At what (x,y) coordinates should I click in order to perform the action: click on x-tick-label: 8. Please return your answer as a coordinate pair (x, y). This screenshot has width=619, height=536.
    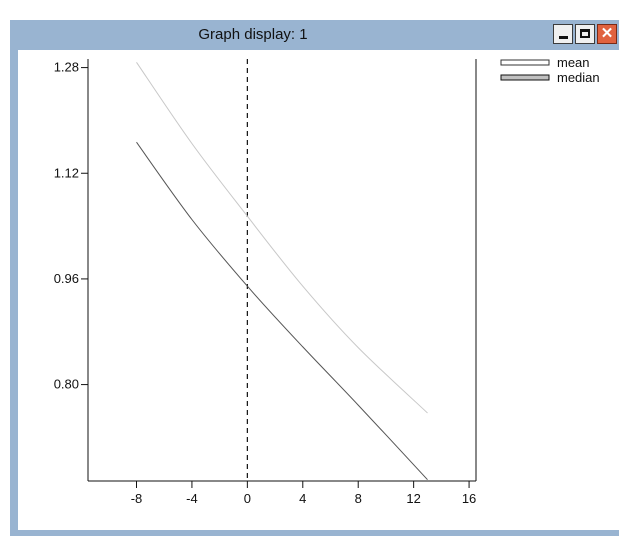
    Looking at the image, I should click on (358, 498).